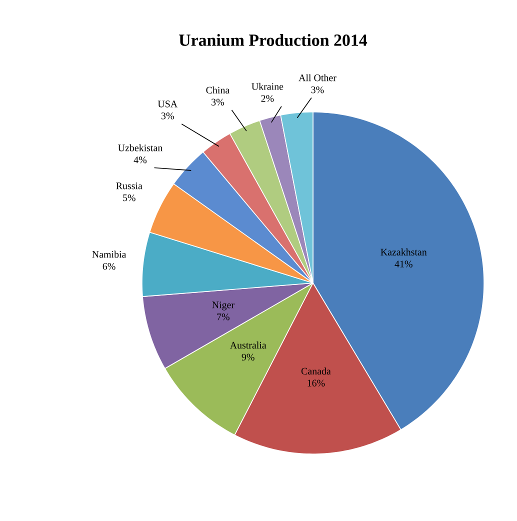 This screenshot has height=521, width=517. Describe the element at coordinates (267, 98) in the screenshot. I see `data-label: 2%` at that location.